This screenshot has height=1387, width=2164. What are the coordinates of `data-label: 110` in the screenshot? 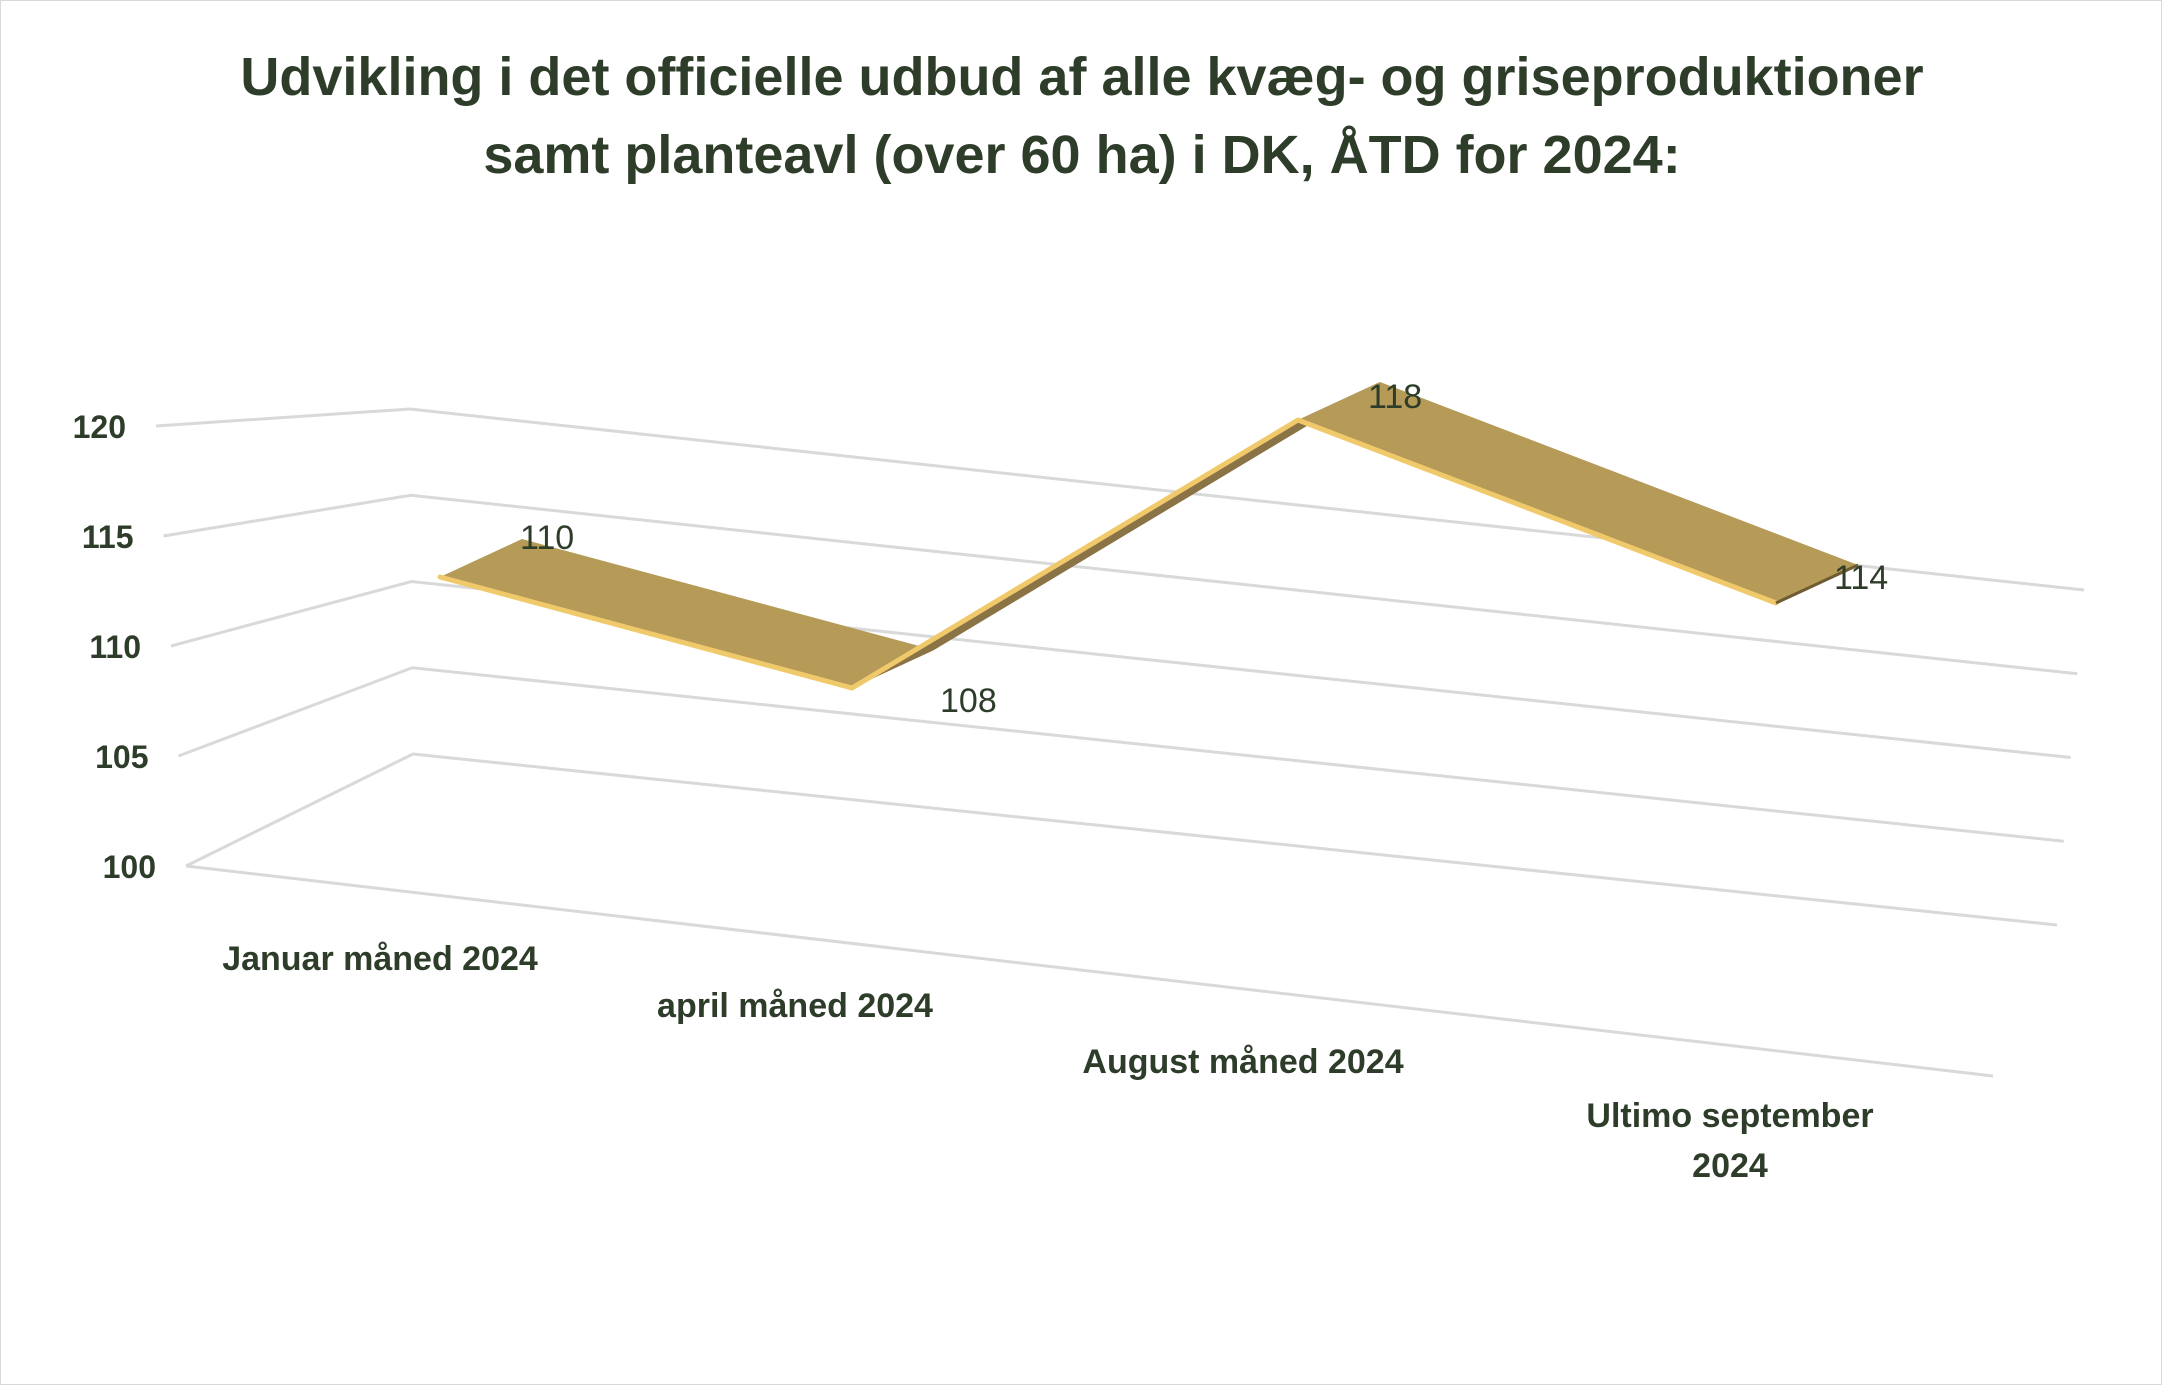 It's located at (547, 538).